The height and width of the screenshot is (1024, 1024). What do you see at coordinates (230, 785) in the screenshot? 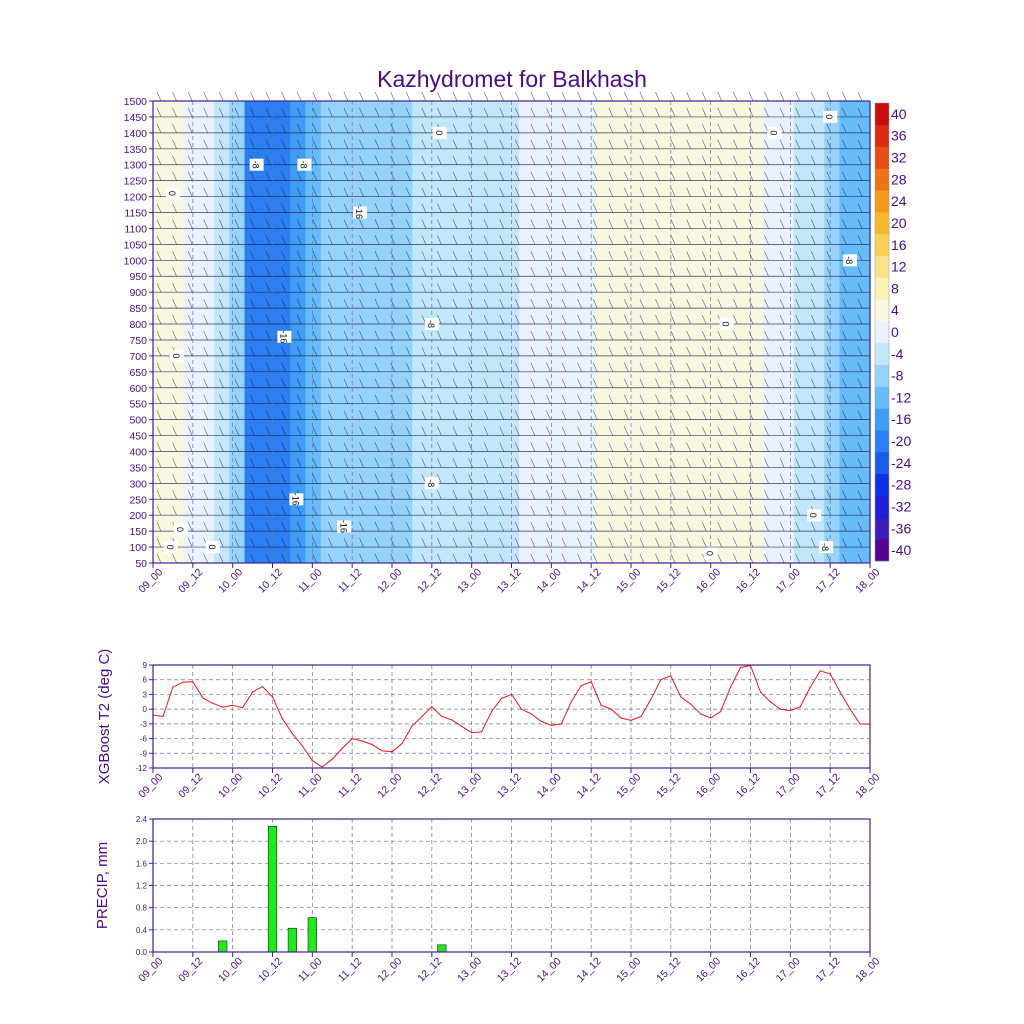
I see `t2-x-tick-label: 10_00` at bounding box center [230, 785].